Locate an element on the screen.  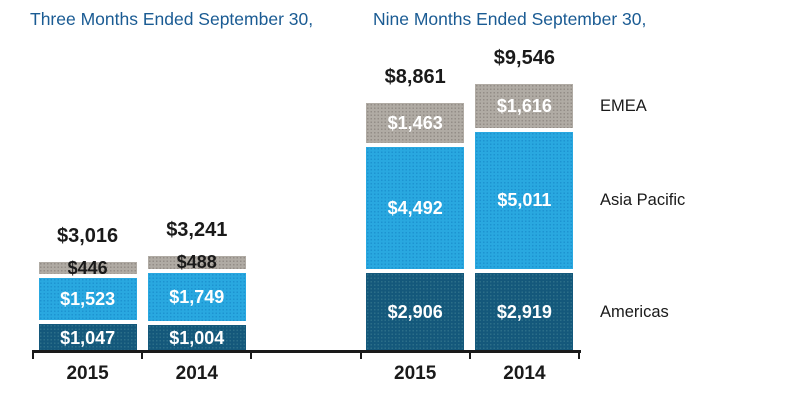
bar-segment-americas: $2,919 is located at coordinates (524, 312).